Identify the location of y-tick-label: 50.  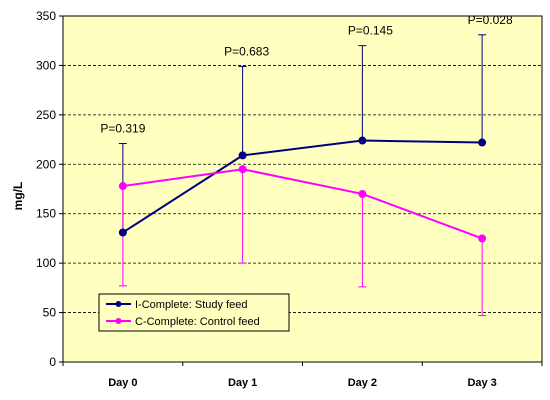
(50, 313).